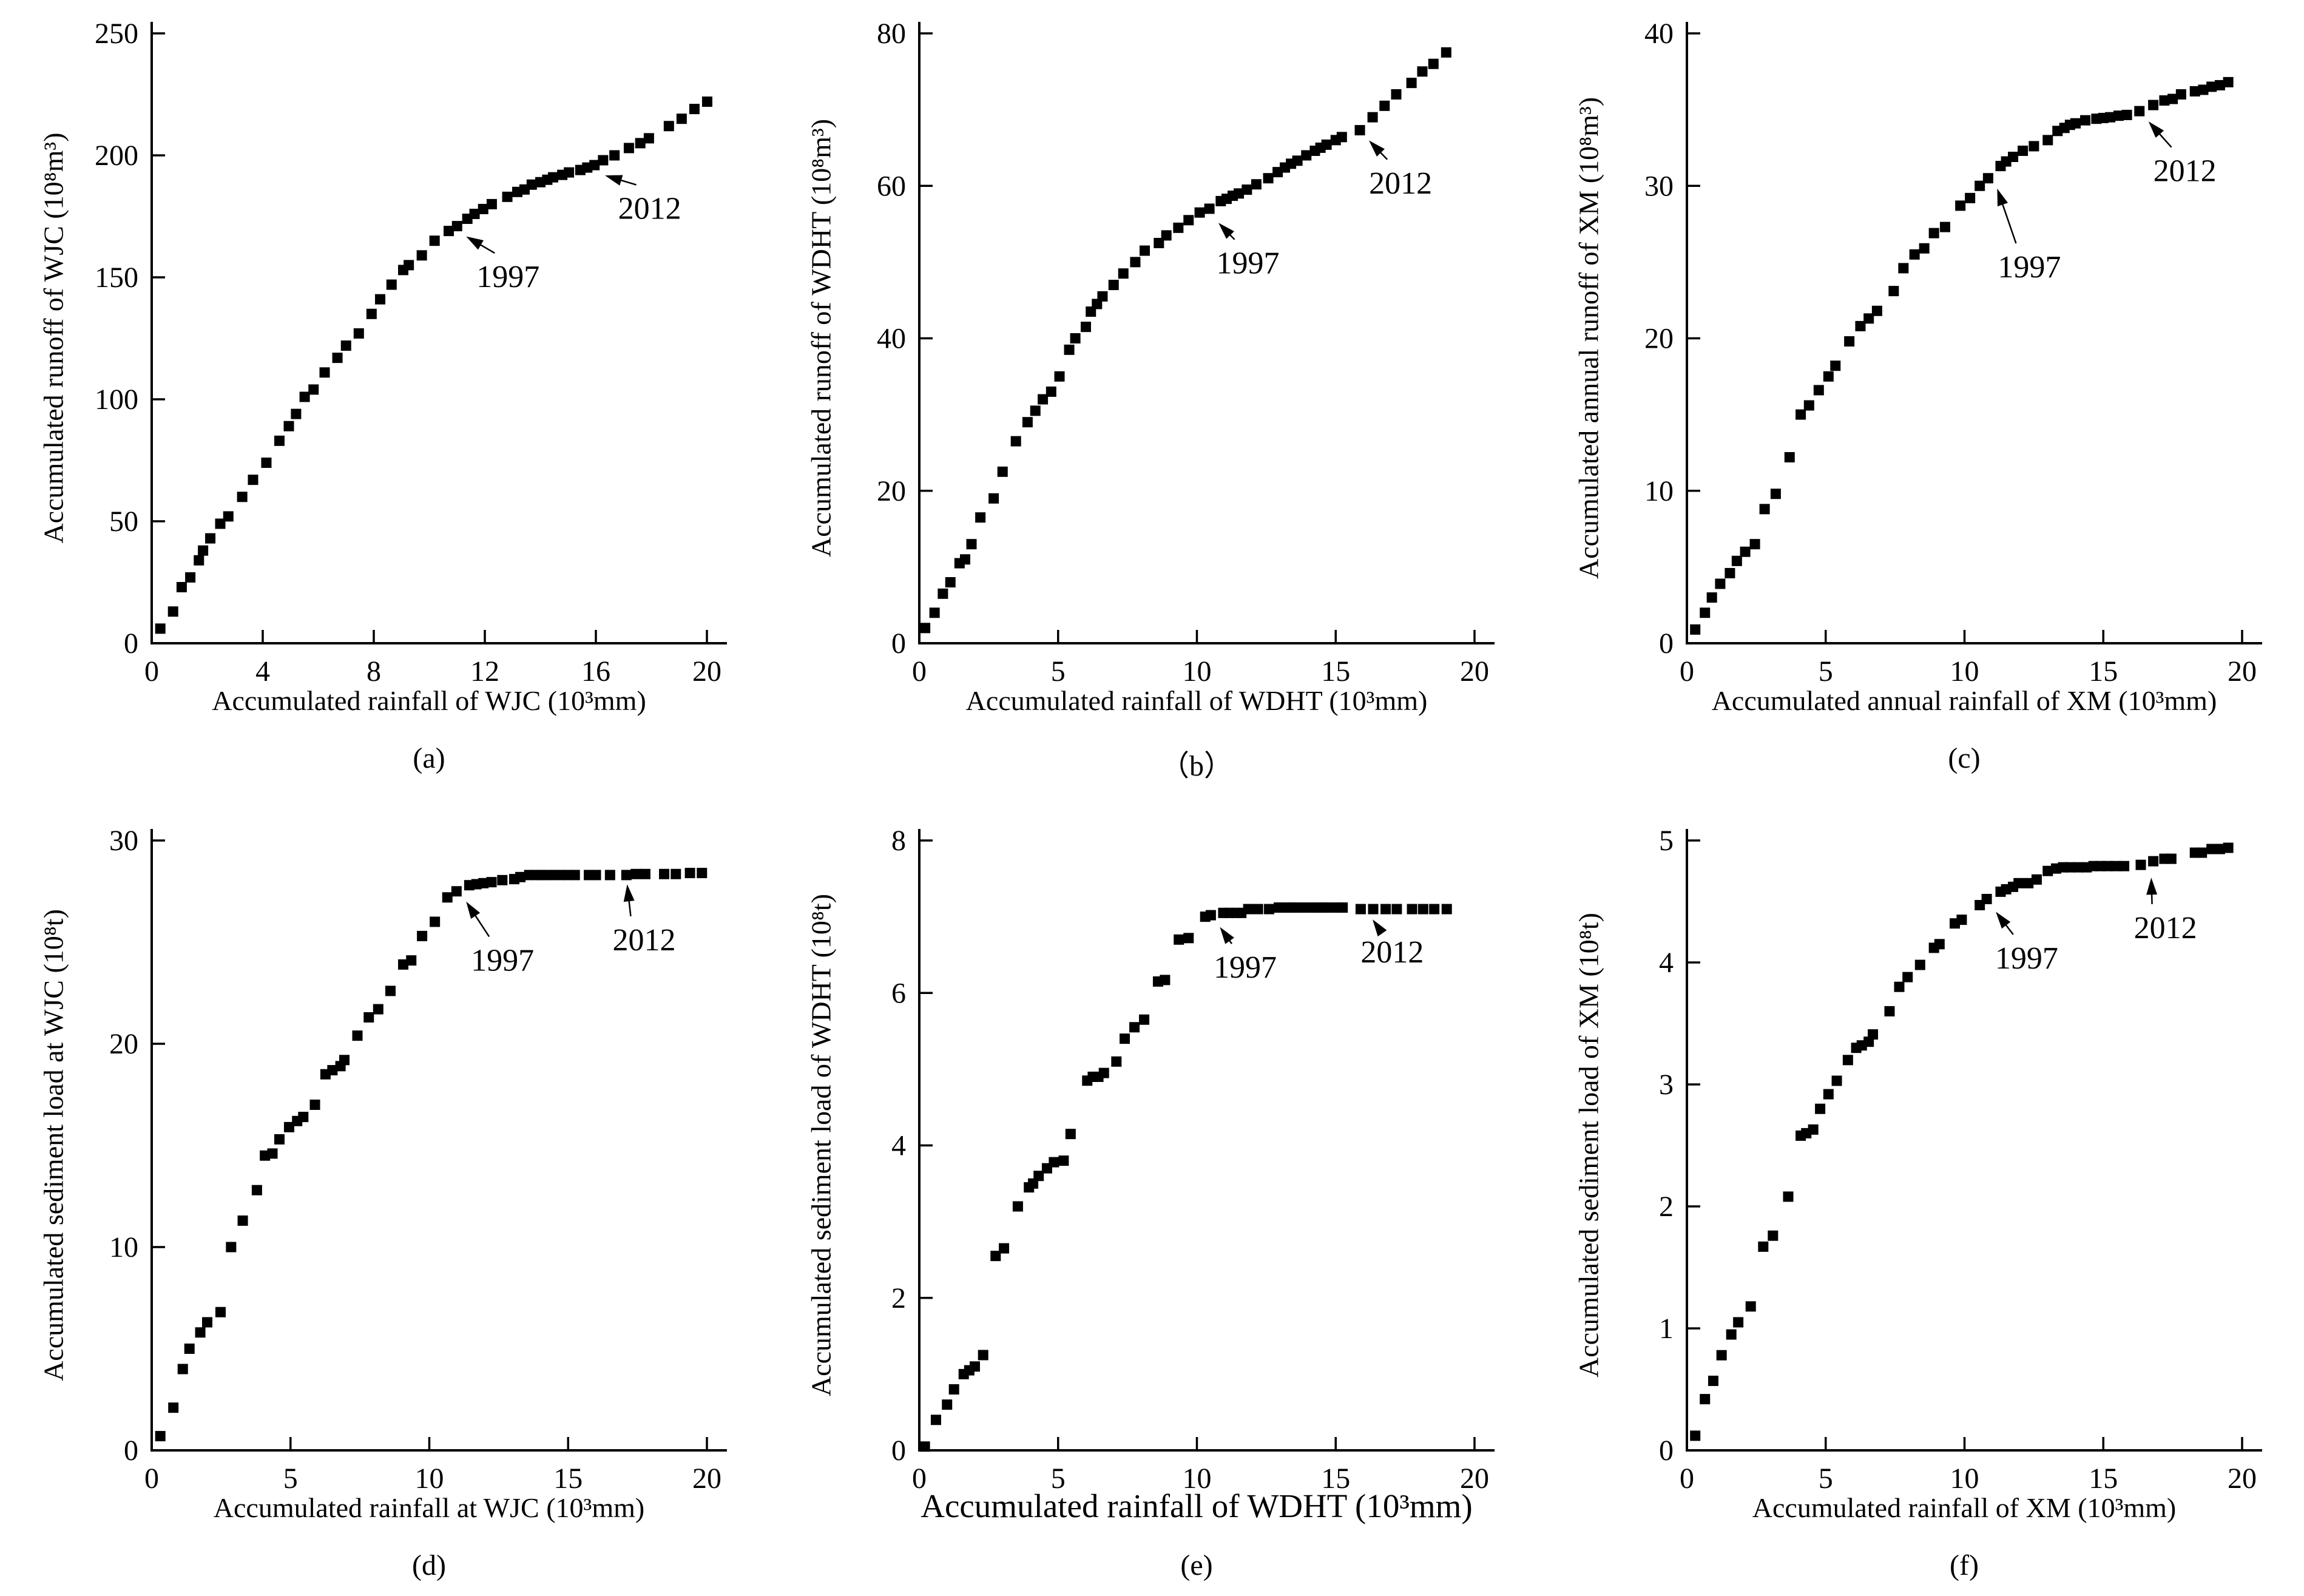 The height and width of the screenshot is (1596, 2304). I want to click on svg-text: 50, so click(123, 522).